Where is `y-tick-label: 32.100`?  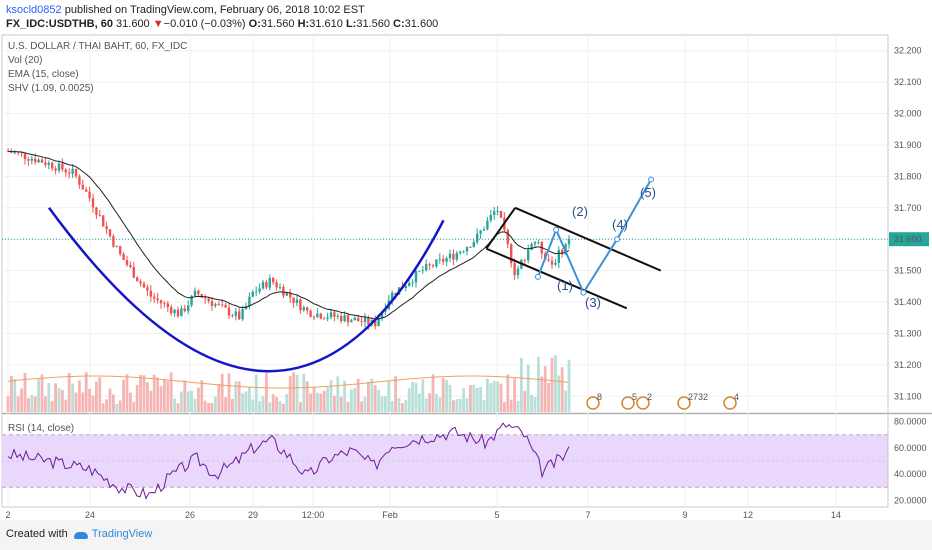 y-tick-label: 32.100 is located at coordinates (908, 82).